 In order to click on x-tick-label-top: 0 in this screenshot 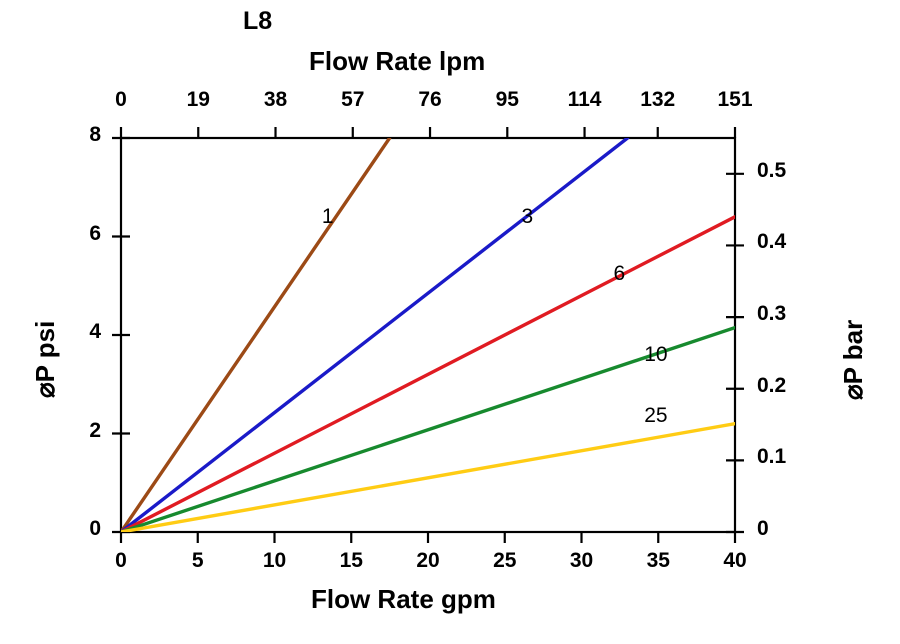, I will do `click(121, 99)`.